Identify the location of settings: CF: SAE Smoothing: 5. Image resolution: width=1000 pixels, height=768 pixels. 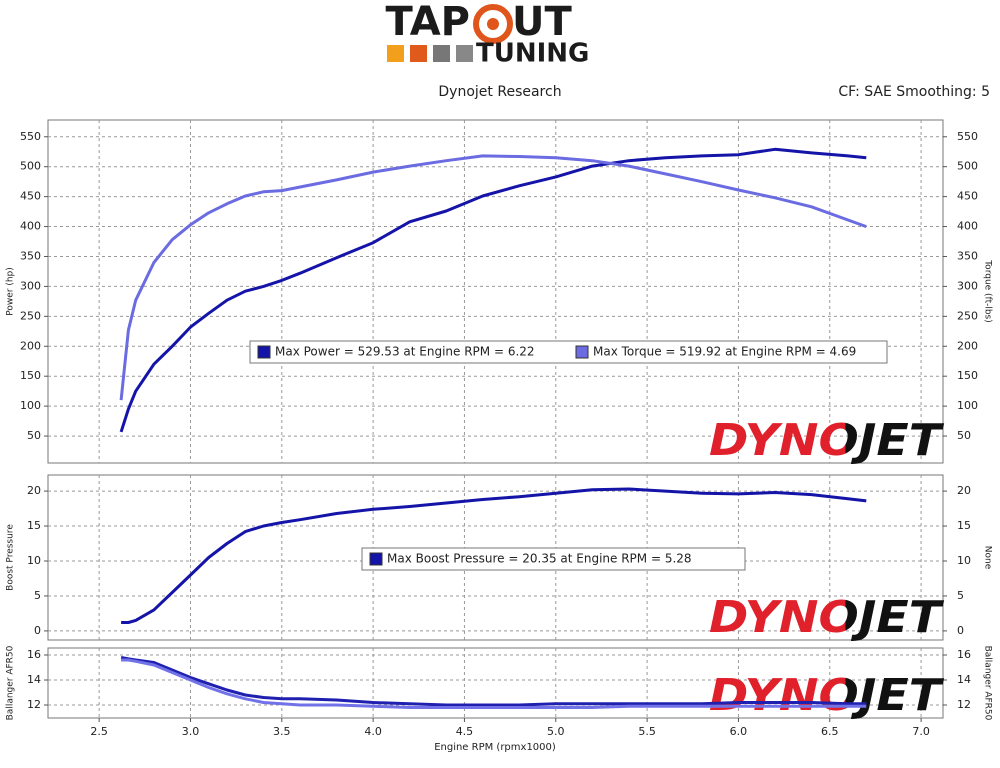
(914, 92).